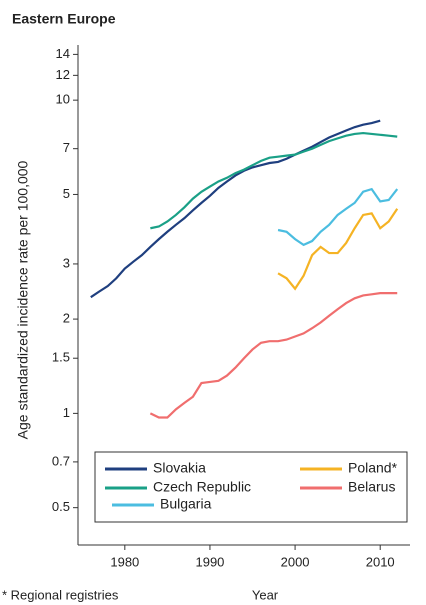  What do you see at coordinates (179, 468) in the screenshot?
I see `legend-label: Slovakia` at bounding box center [179, 468].